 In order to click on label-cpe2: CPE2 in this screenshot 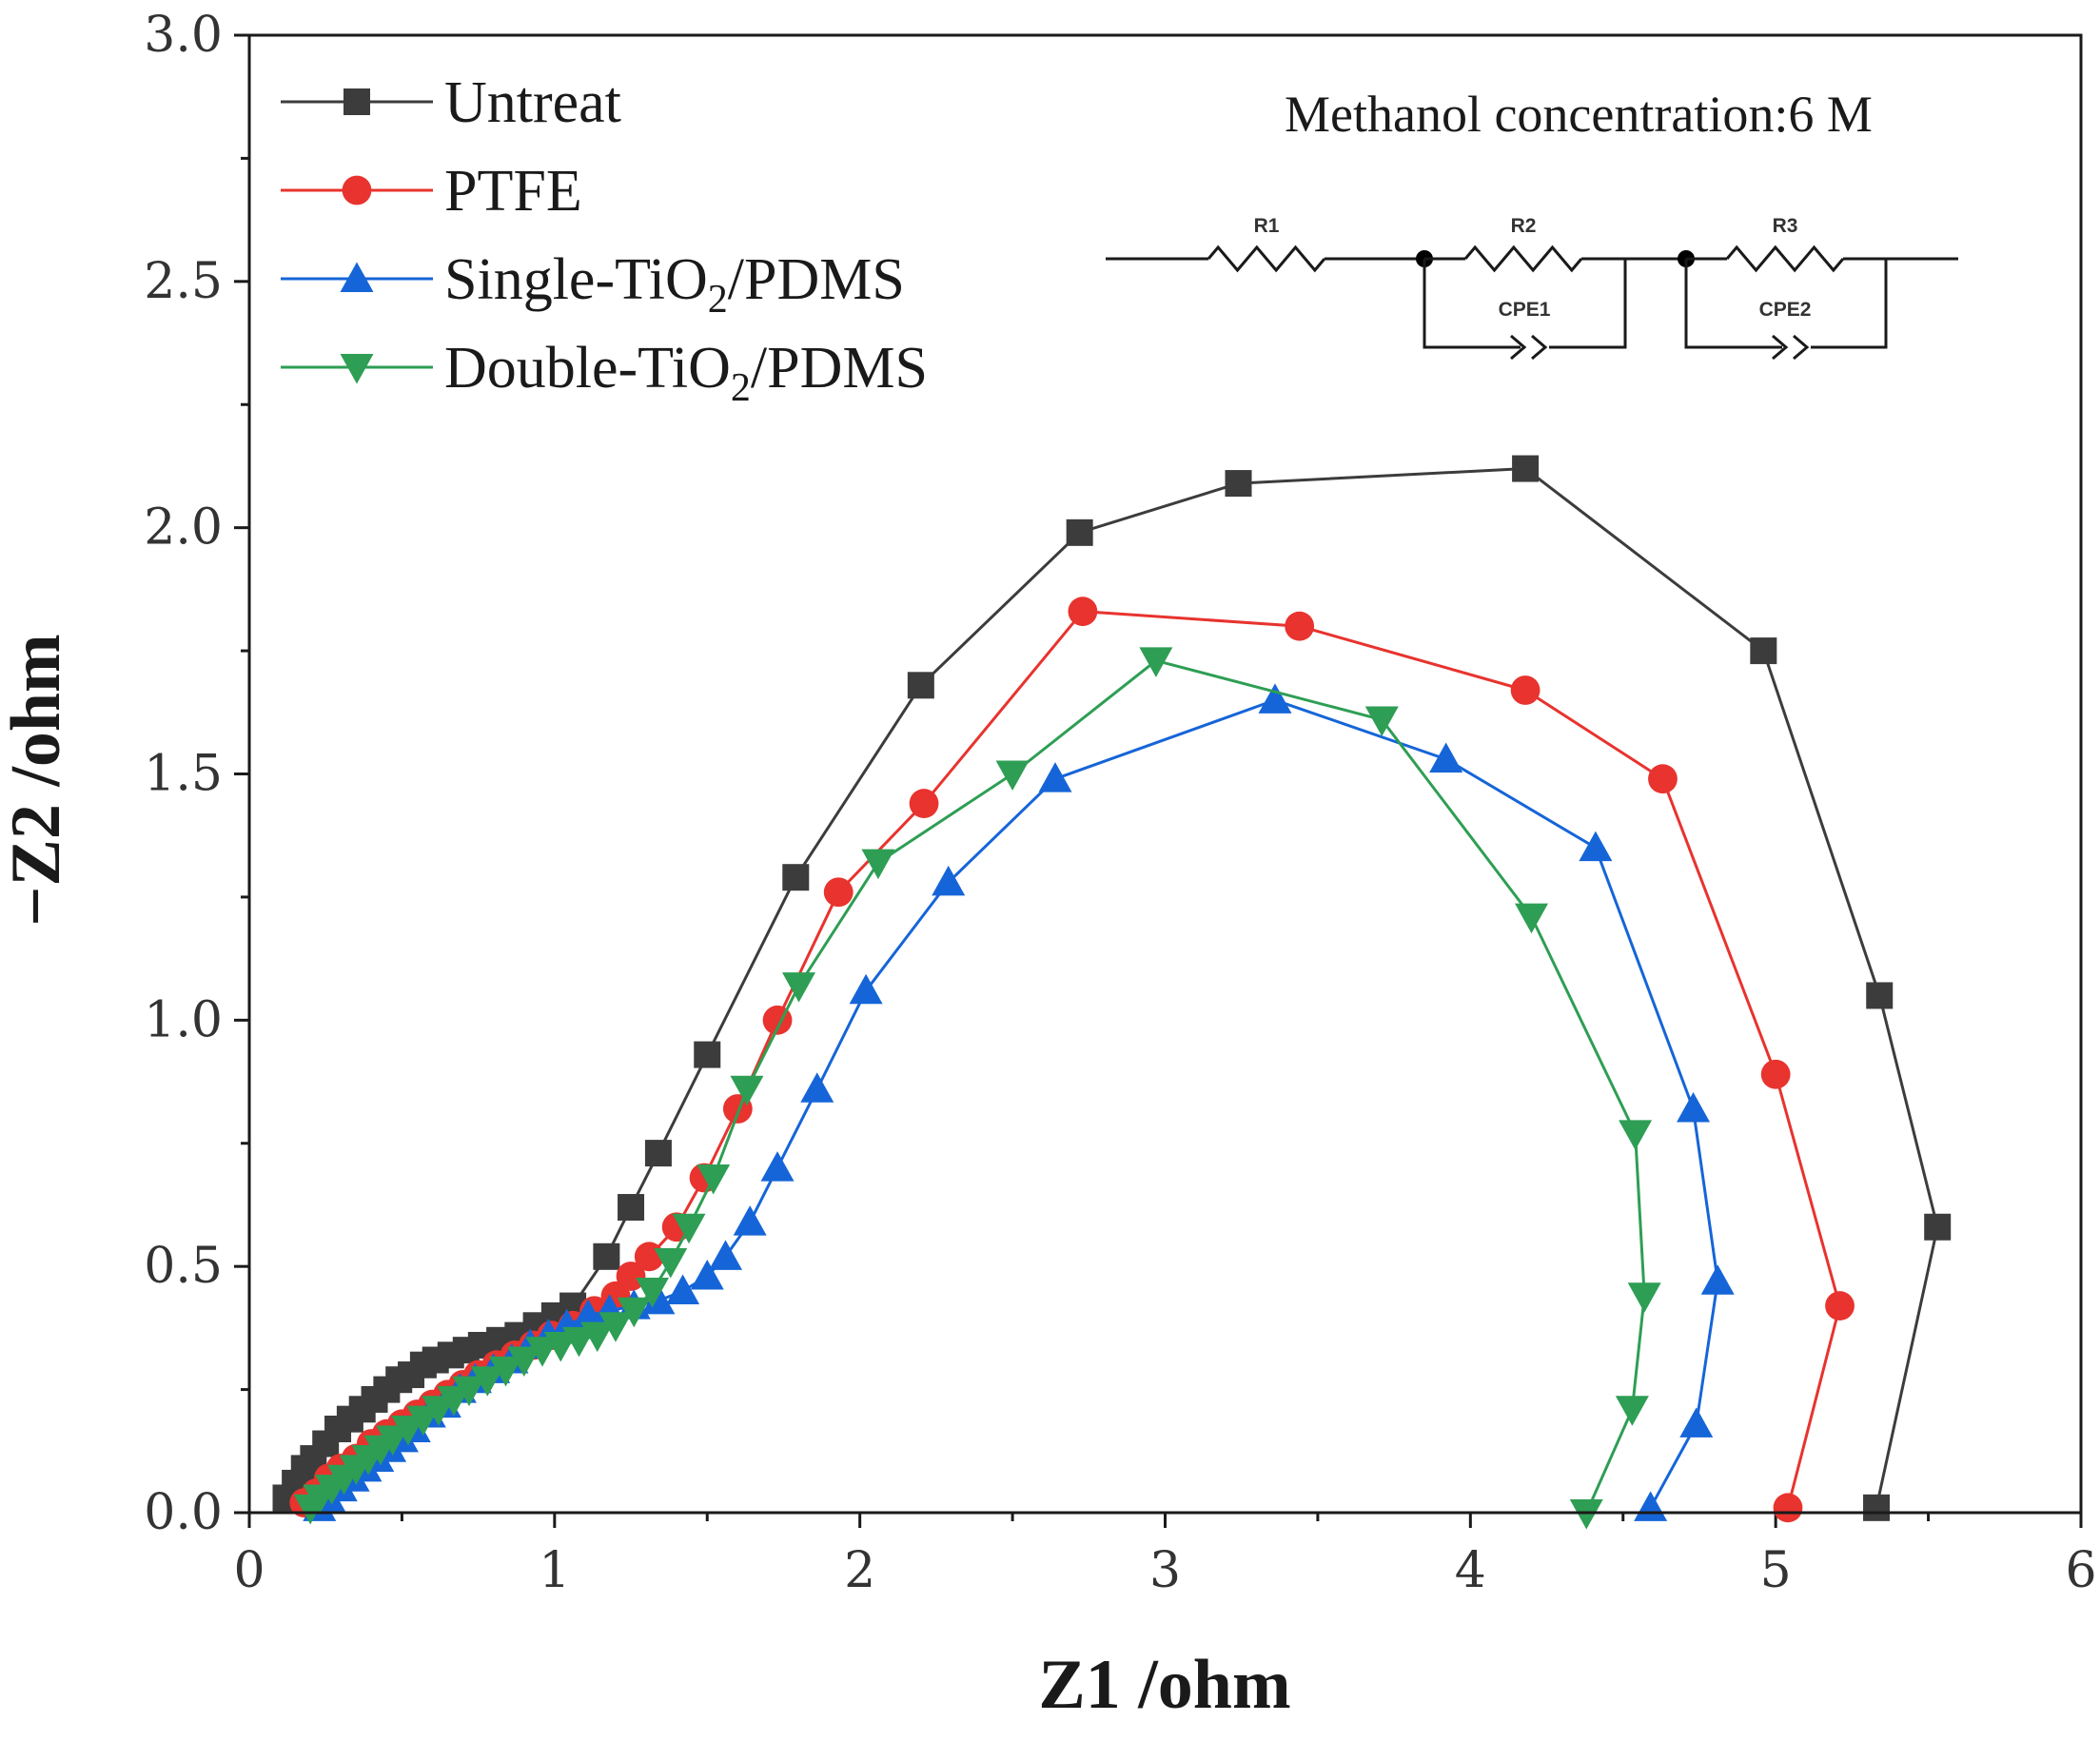, I will do `click(1785, 310)`.